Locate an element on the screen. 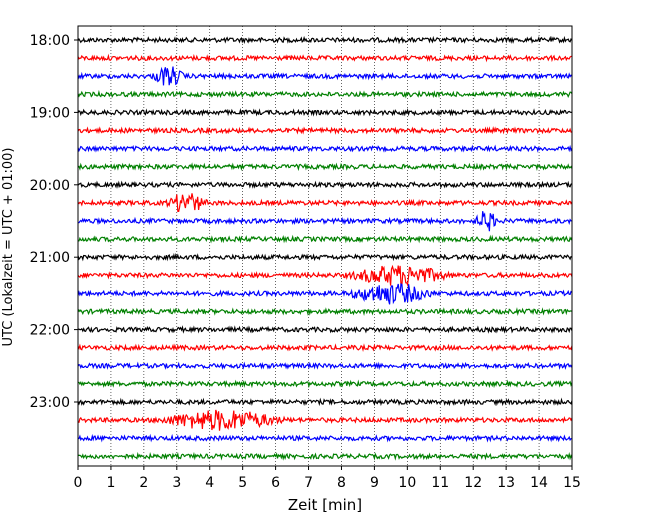 This screenshot has width=650, height=520. x-tick-label: 12 is located at coordinates (473, 483).